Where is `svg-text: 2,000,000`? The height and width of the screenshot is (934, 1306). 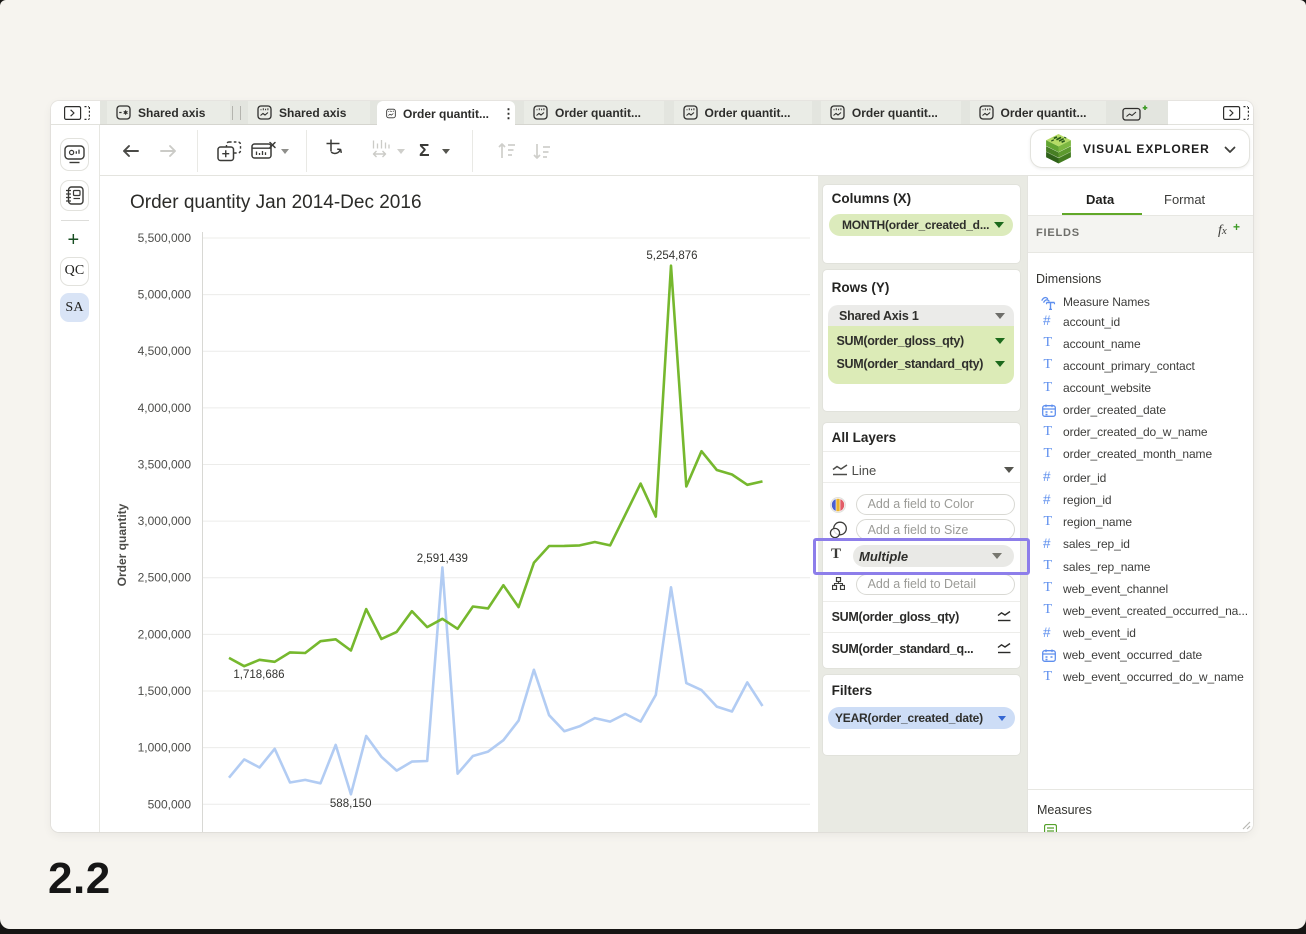 svg-text: 2,000,000 is located at coordinates (165, 634).